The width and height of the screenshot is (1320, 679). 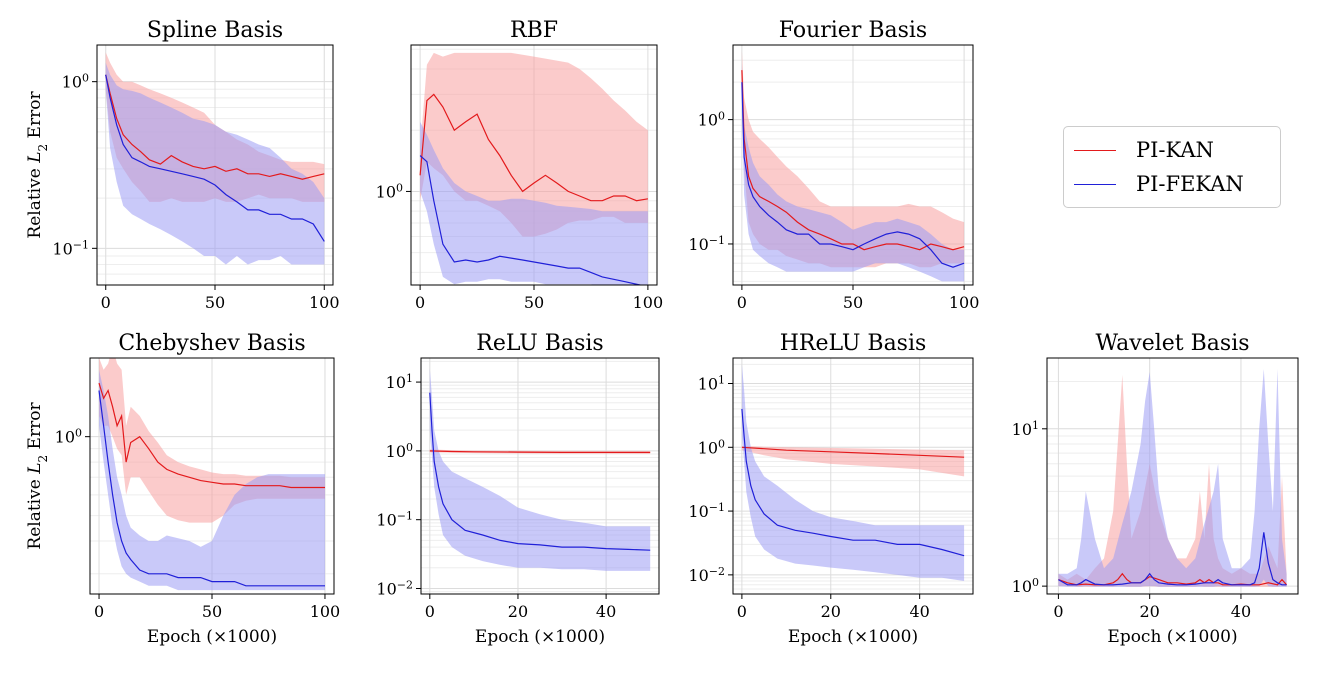 I want to click on subplot-title-fourier-basis: Fourier Basis, so click(x=853, y=30).